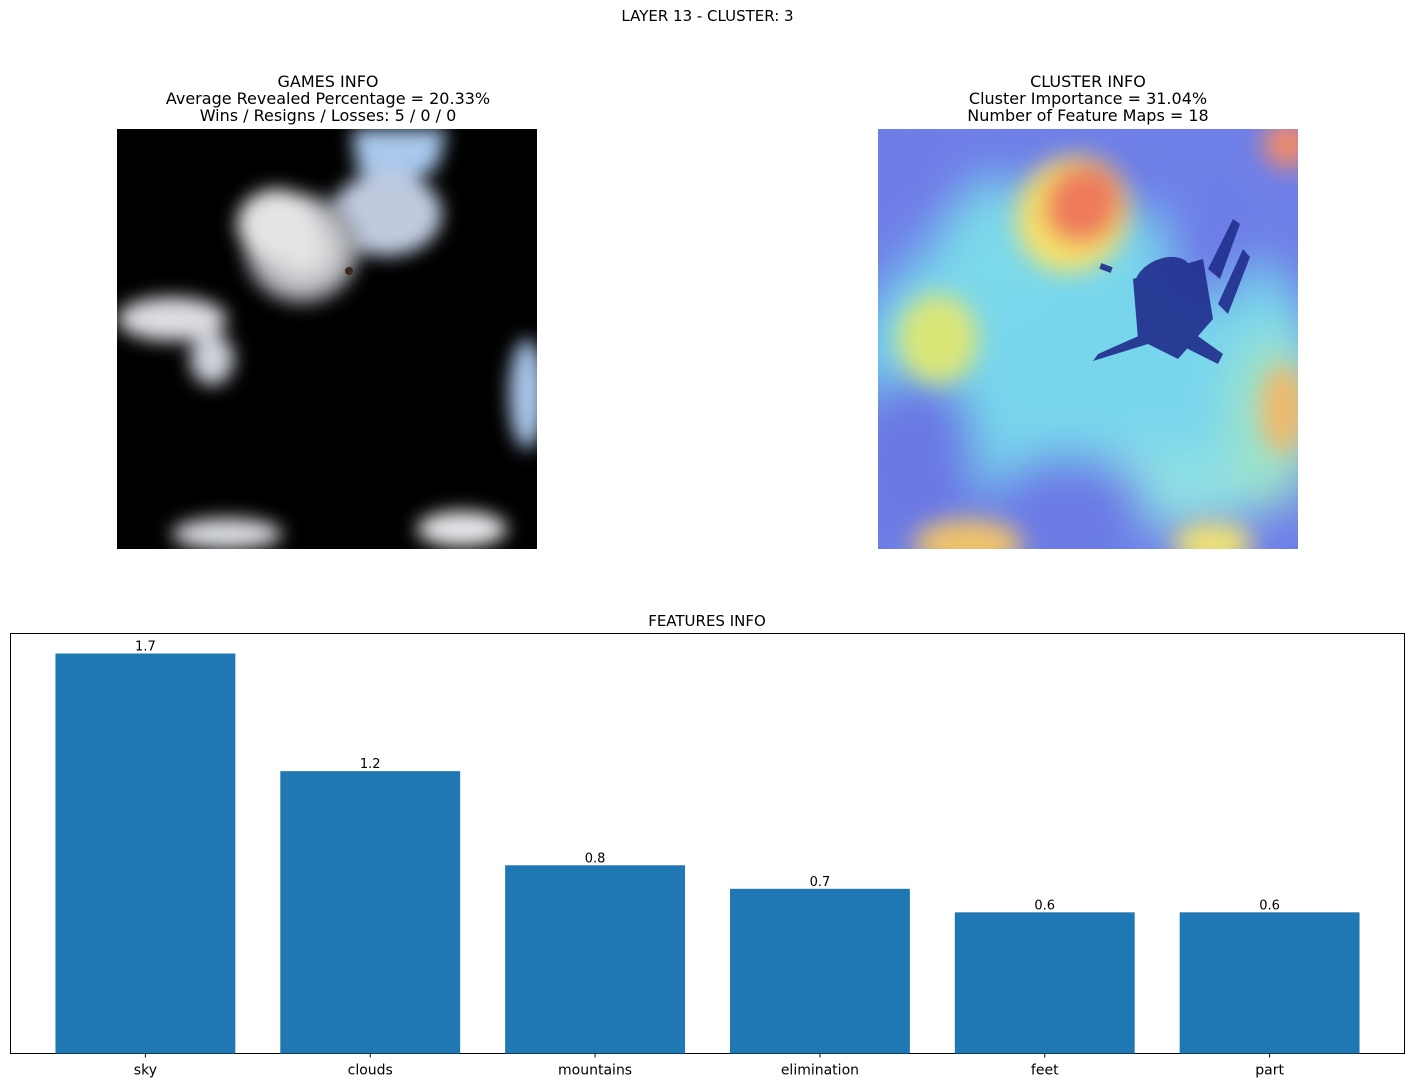 This screenshot has width=1415, height=1087. I want to click on bar-part, so click(1269, 983).